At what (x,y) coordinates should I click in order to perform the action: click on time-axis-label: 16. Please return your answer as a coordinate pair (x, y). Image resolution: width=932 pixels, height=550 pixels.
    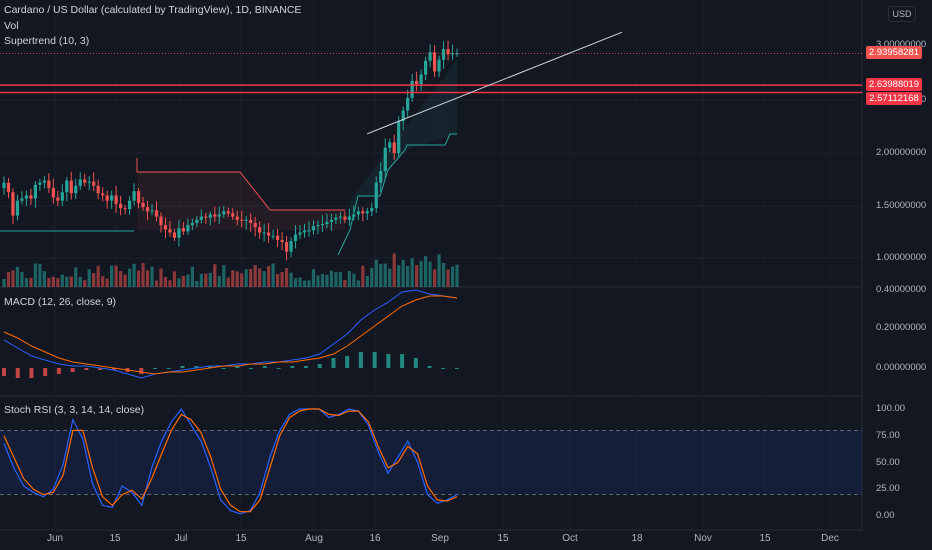
    Looking at the image, I should click on (375, 538).